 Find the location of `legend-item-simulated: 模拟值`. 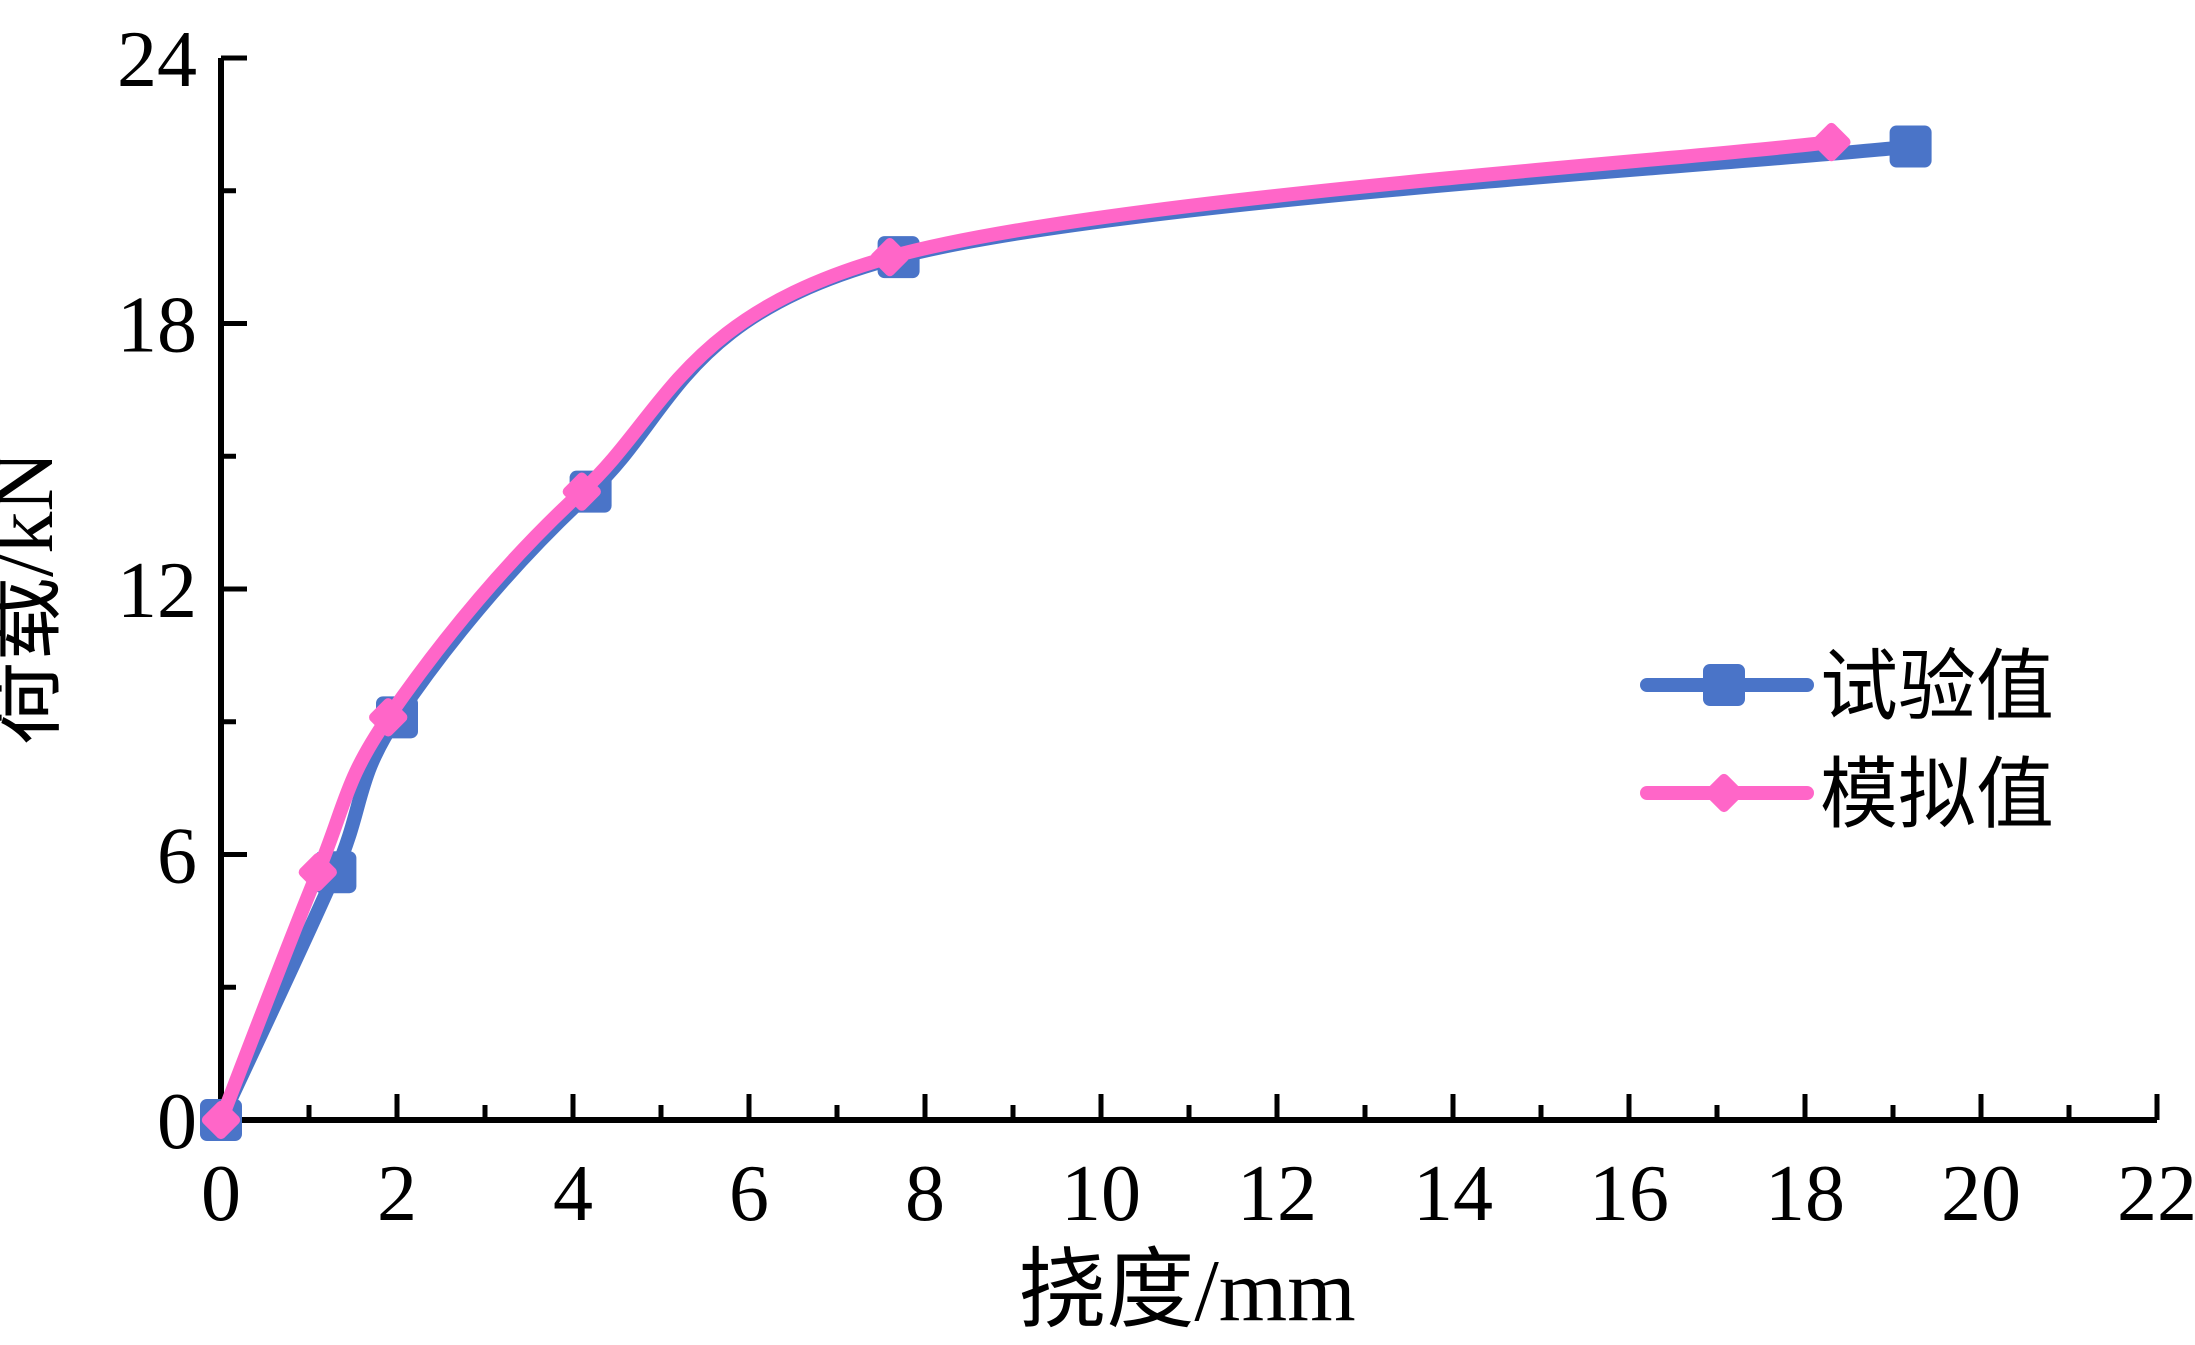

legend-item-simulated: 模拟值 is located at coordinates (1847, 794).